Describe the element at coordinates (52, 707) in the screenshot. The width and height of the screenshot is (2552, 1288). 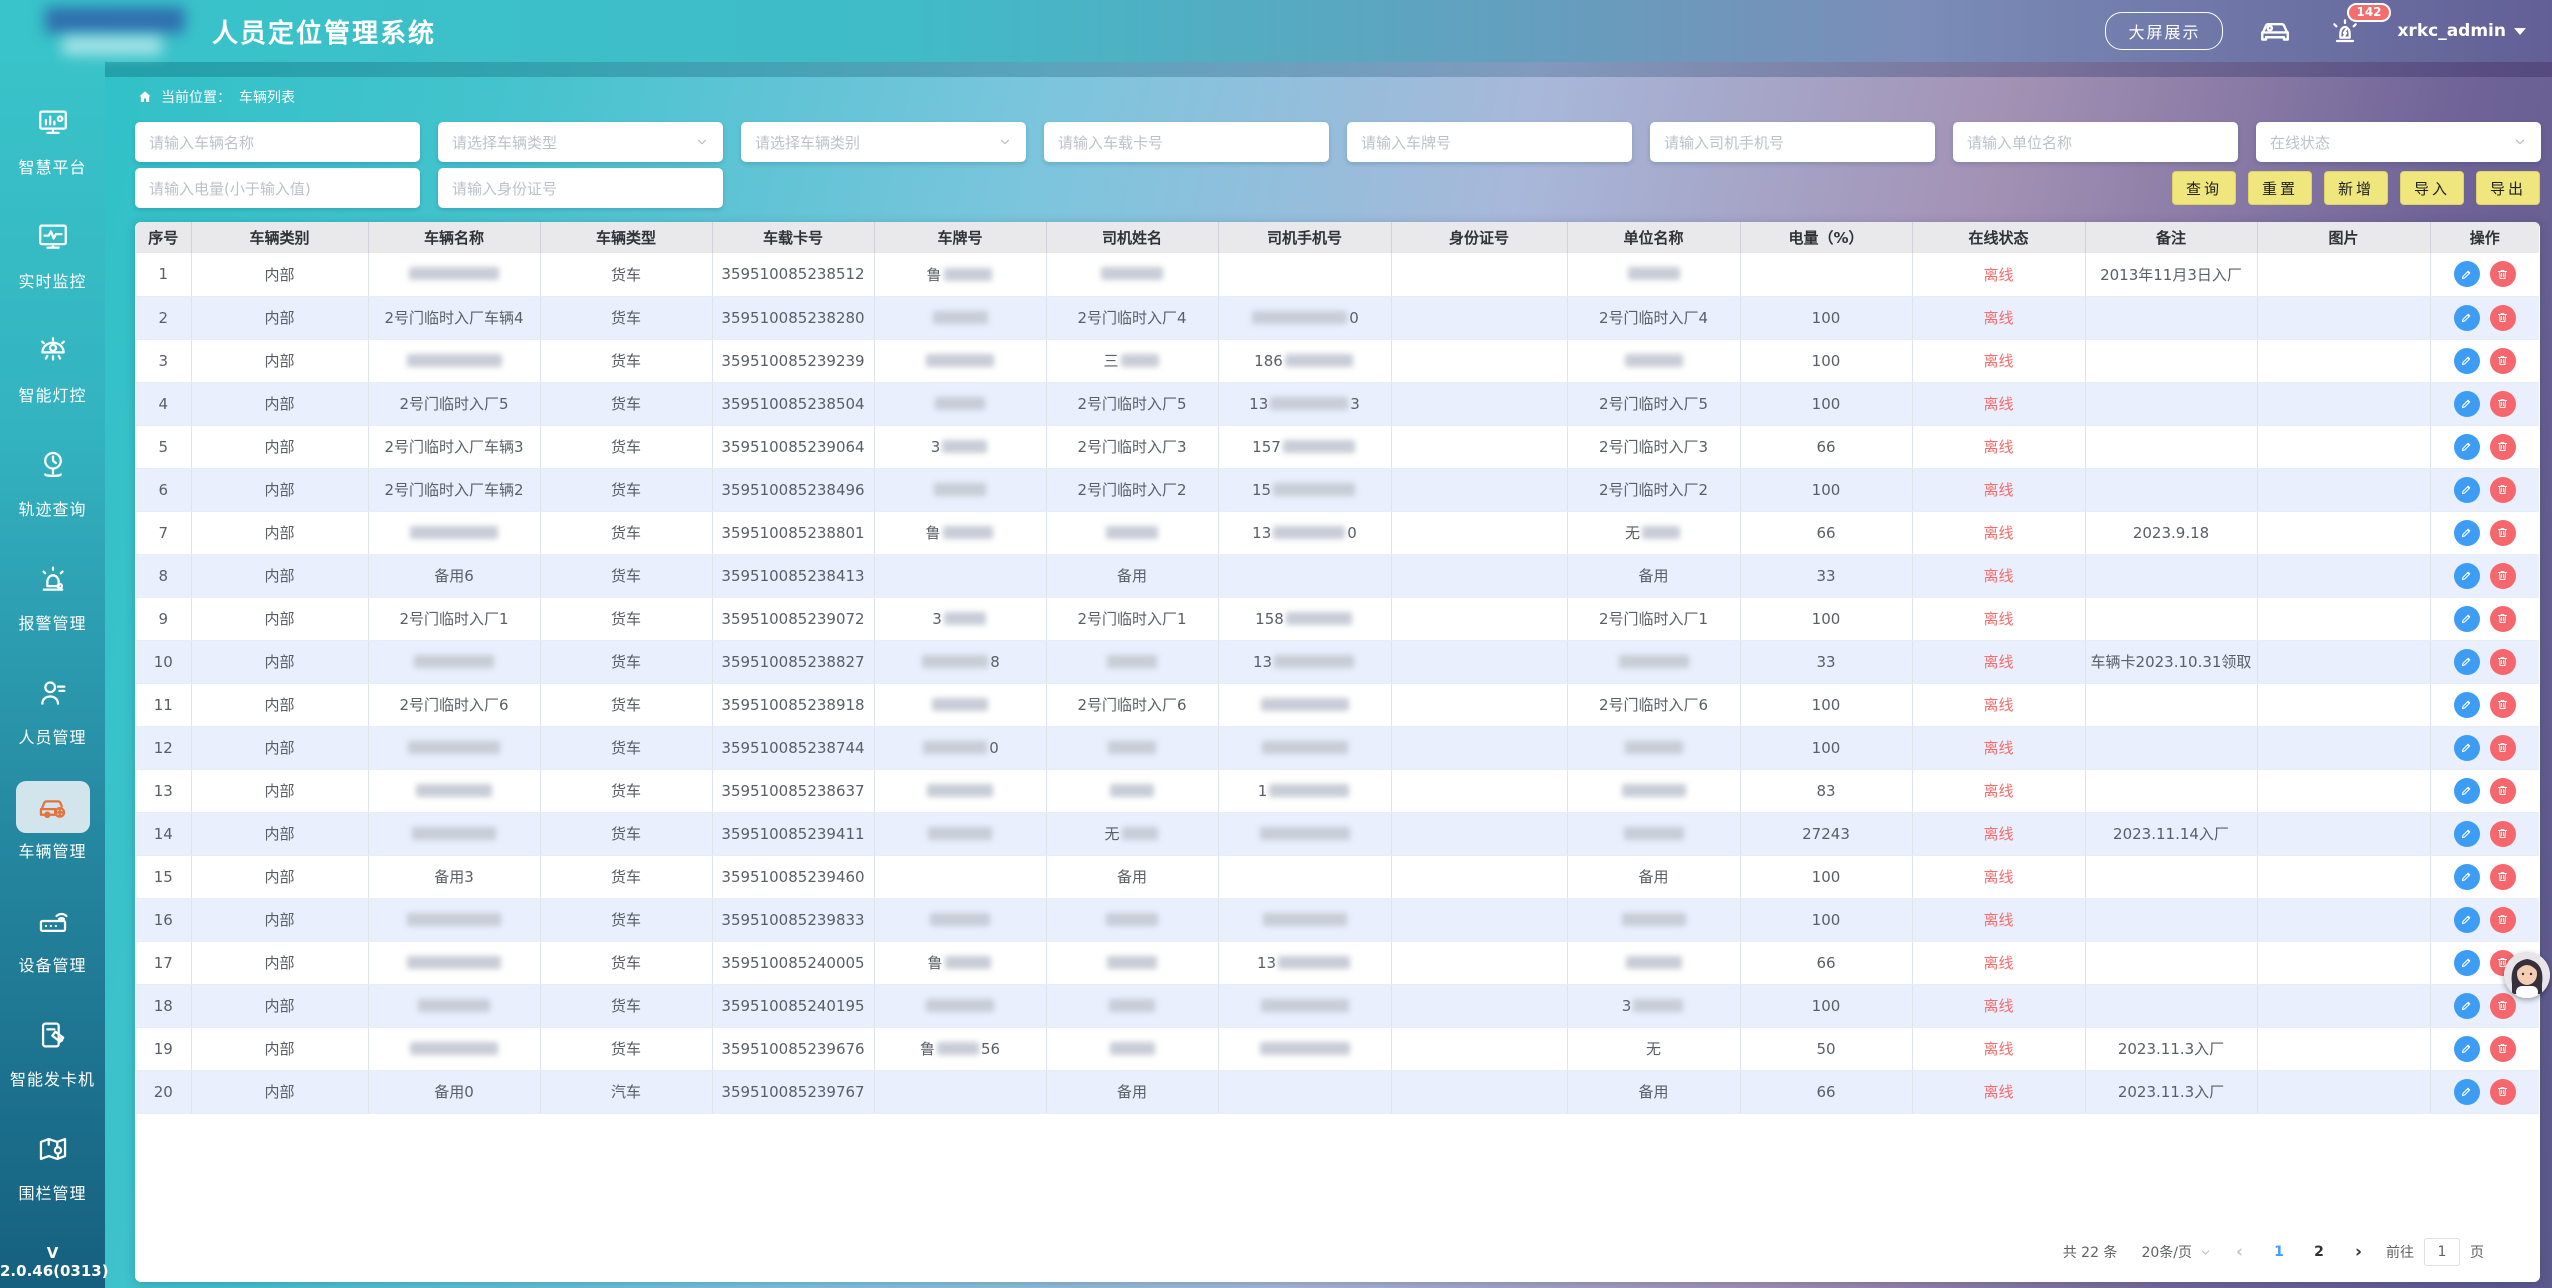
I see `sidebar-item-person: 人员管理` at that location.